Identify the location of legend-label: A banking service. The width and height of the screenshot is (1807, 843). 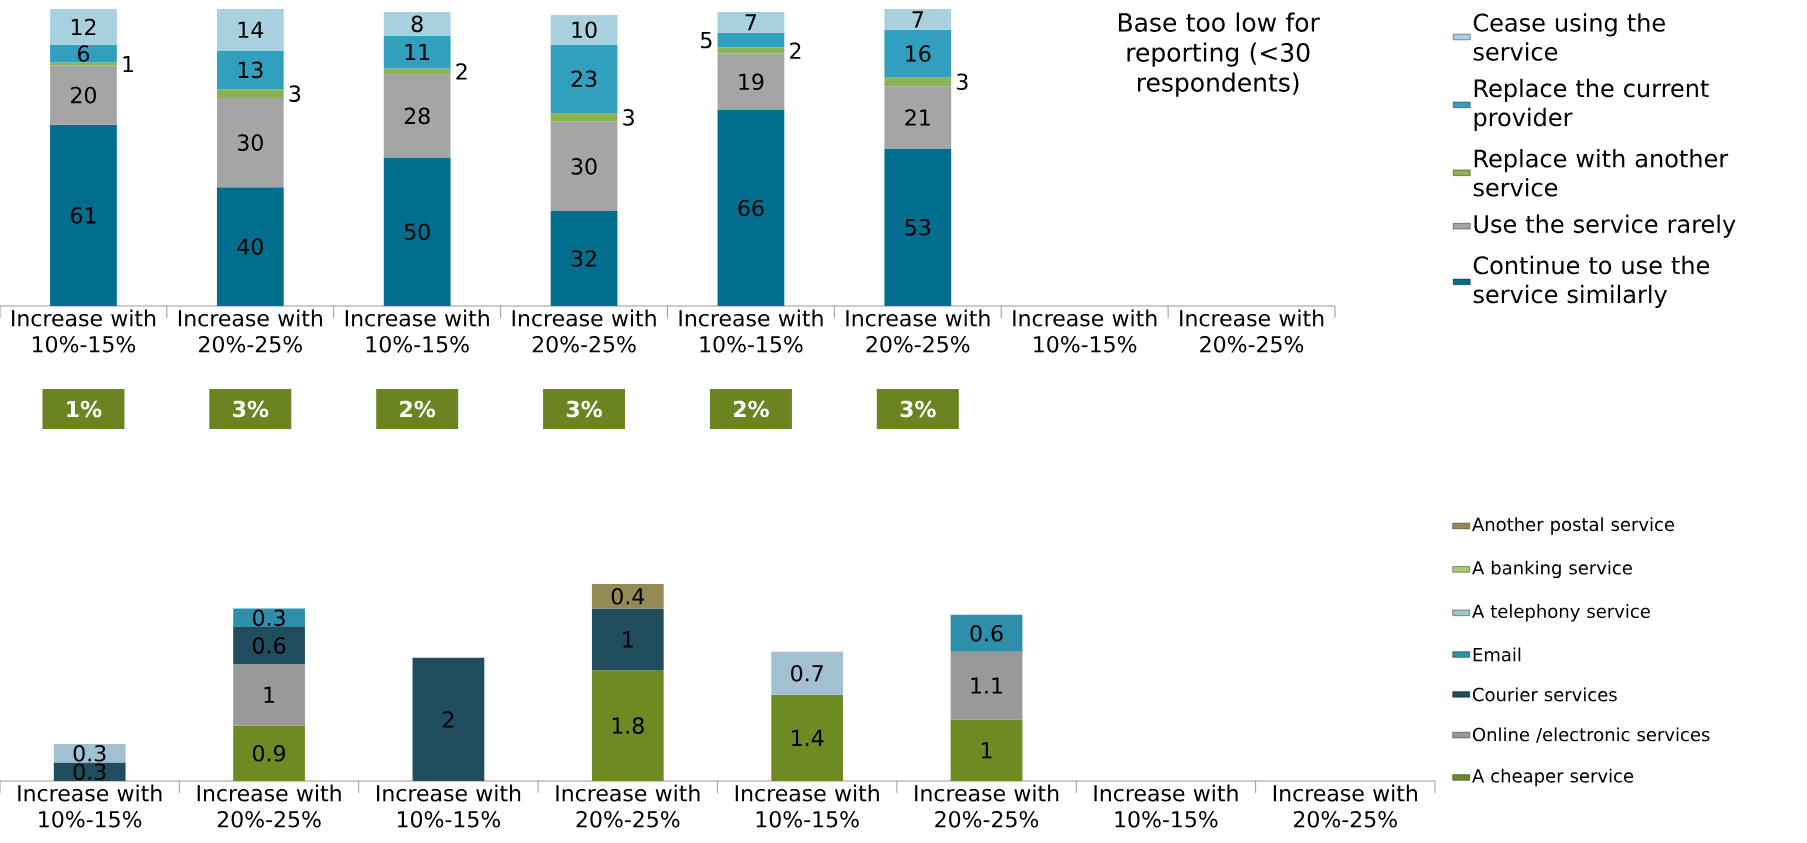
(1552, 569).